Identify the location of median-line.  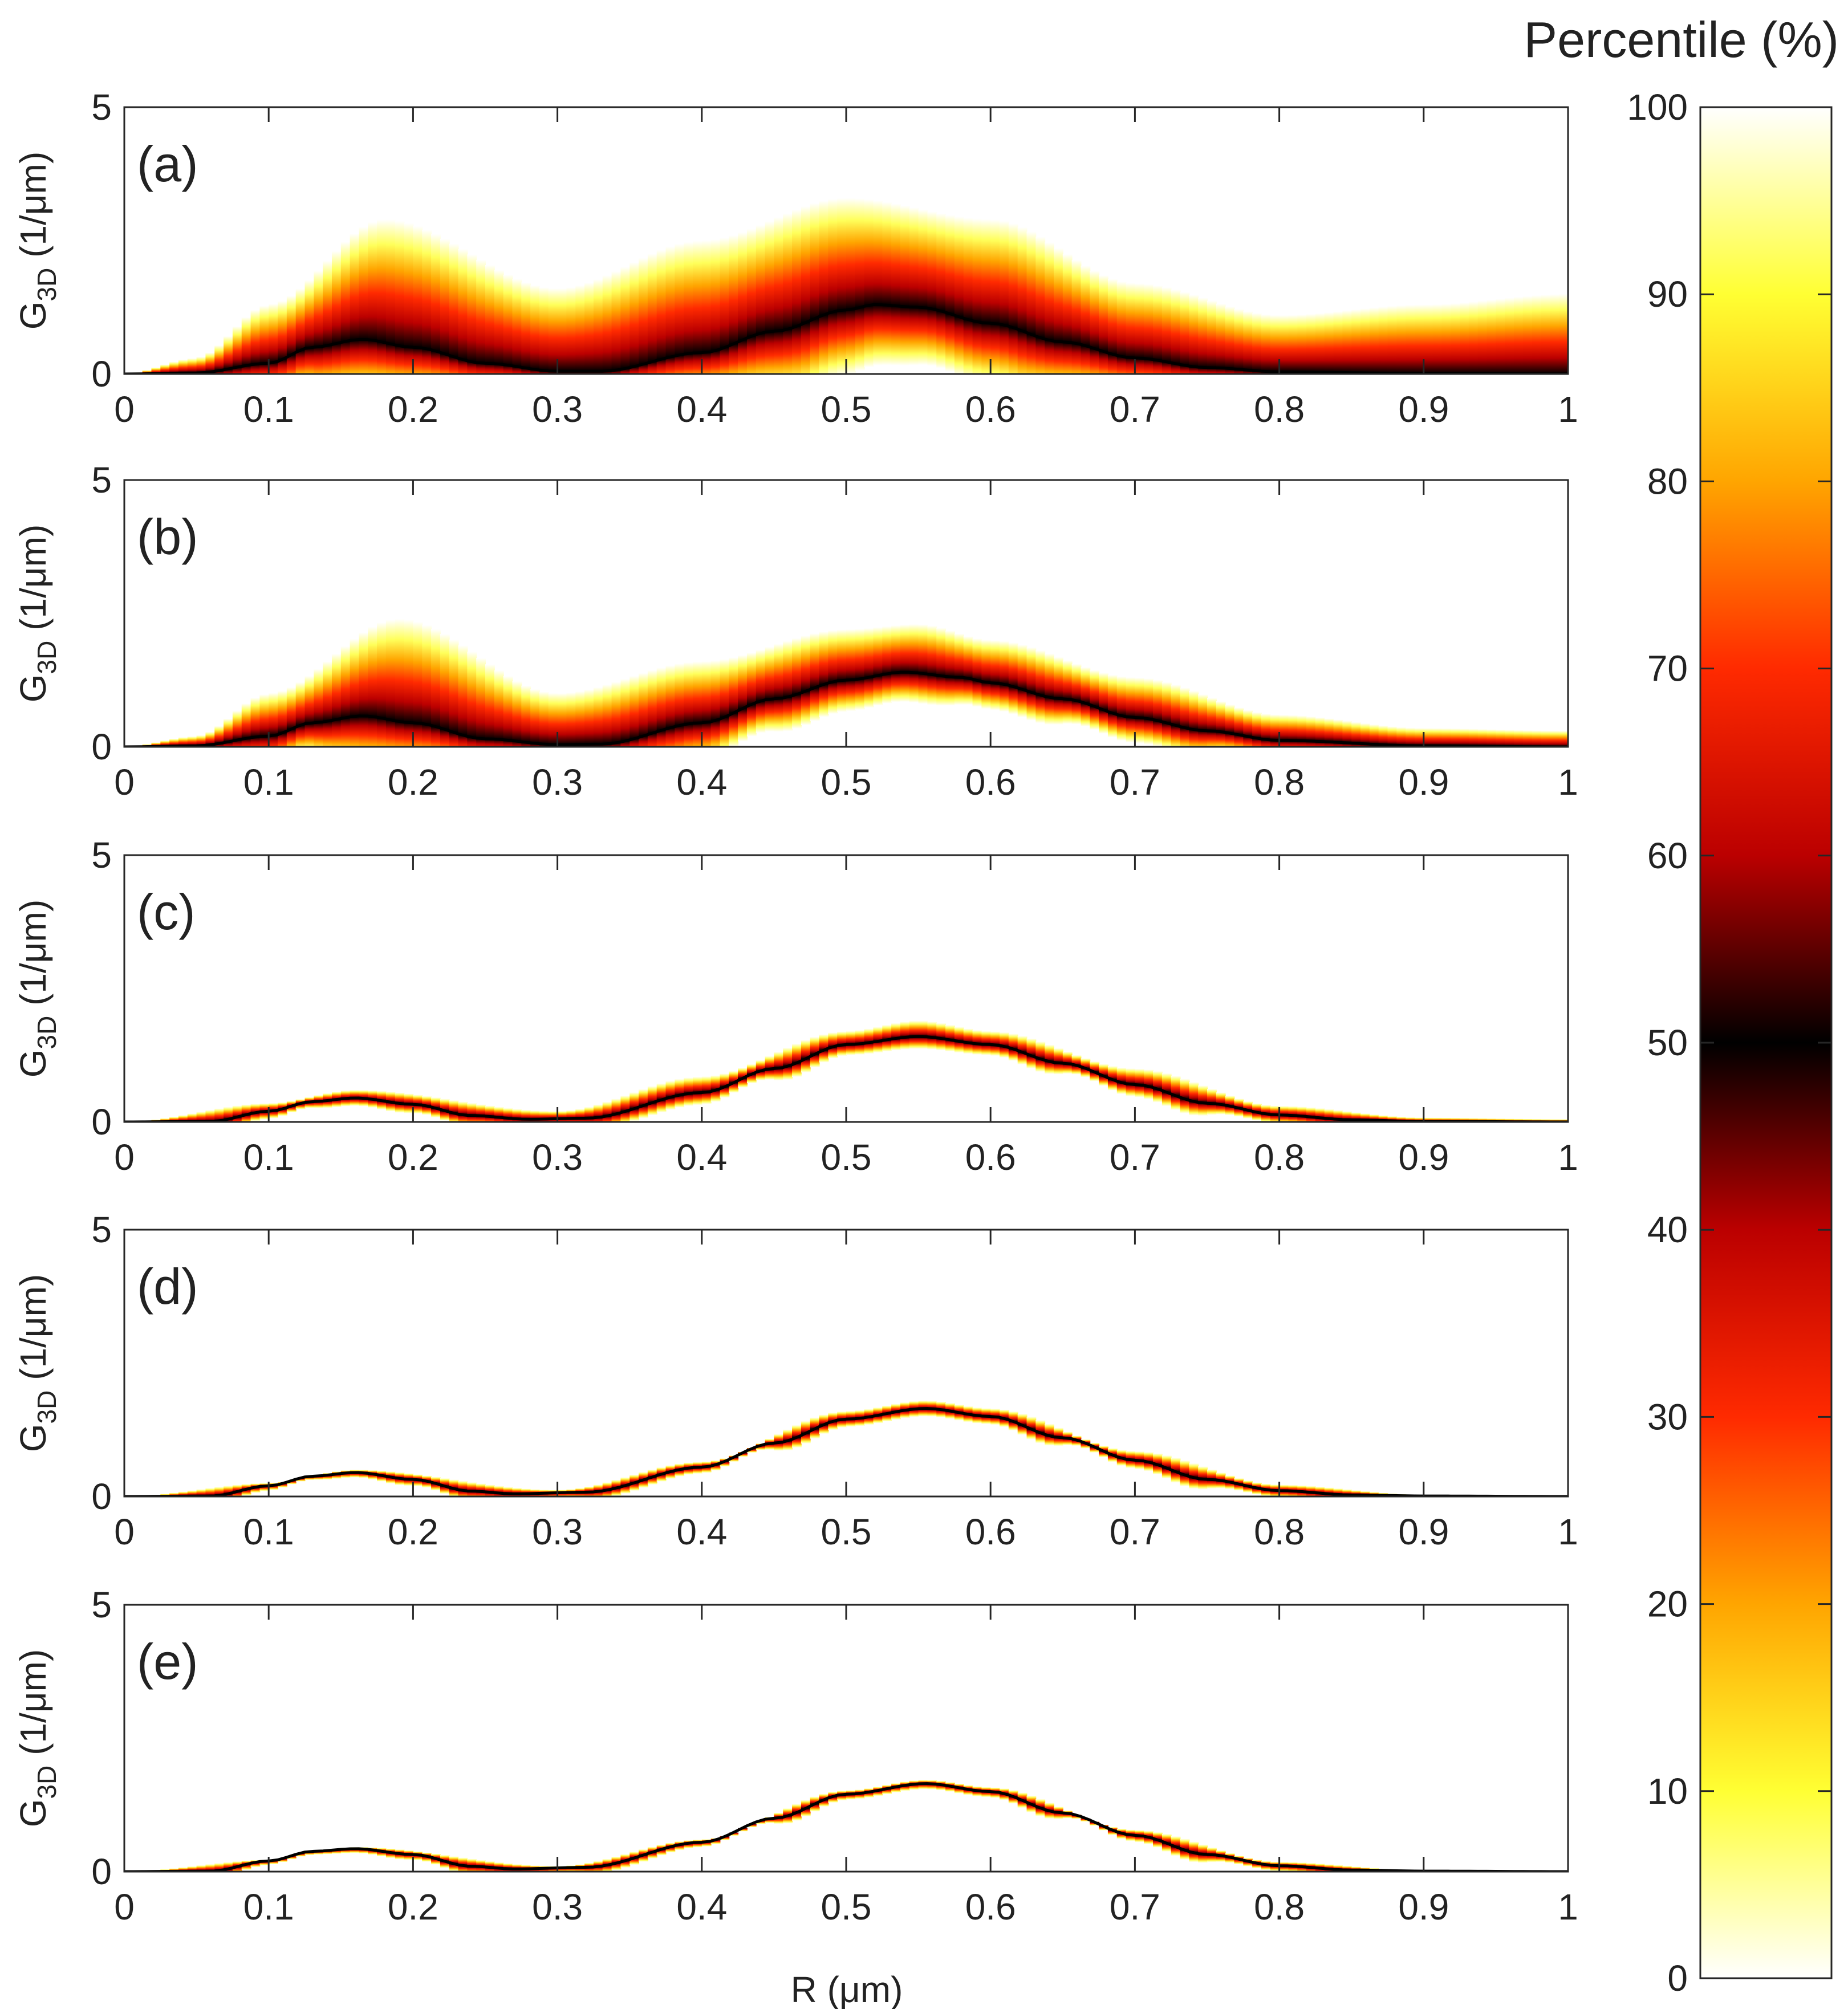
(846, 708).